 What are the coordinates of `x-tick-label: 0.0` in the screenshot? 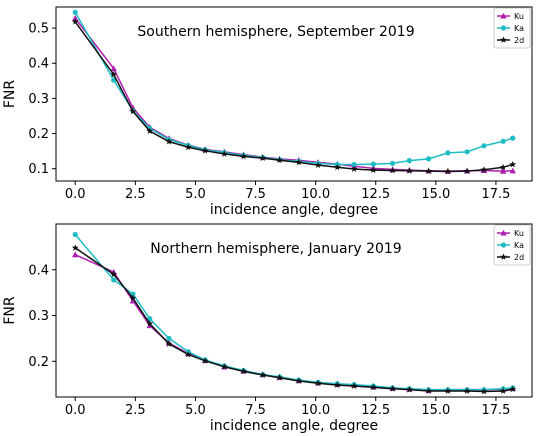 It's located at (75, 194).